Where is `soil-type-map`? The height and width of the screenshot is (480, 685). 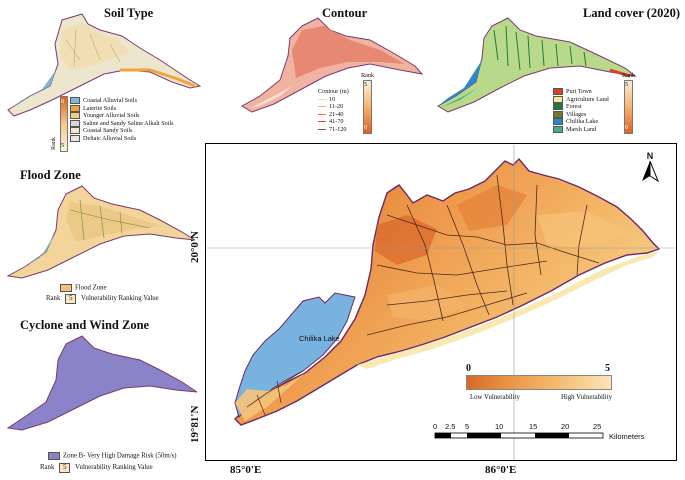
soil-type-map is located at coordinates (104, 65).